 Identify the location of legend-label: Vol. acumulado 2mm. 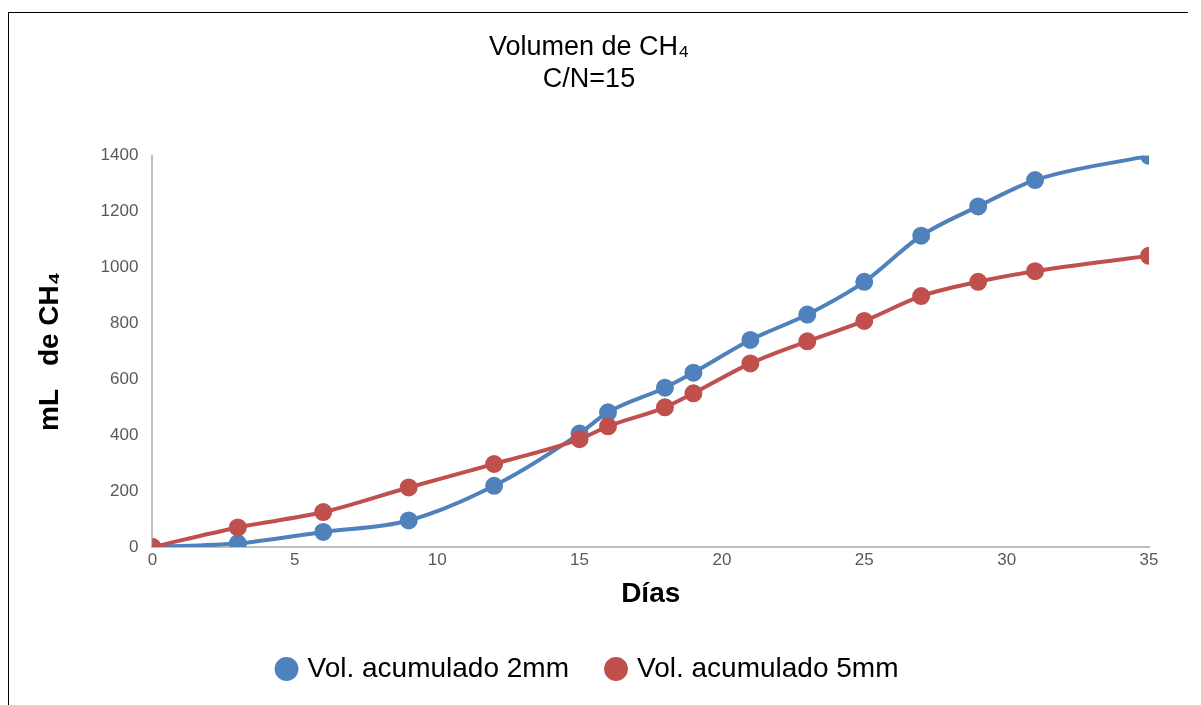
(438, 667).